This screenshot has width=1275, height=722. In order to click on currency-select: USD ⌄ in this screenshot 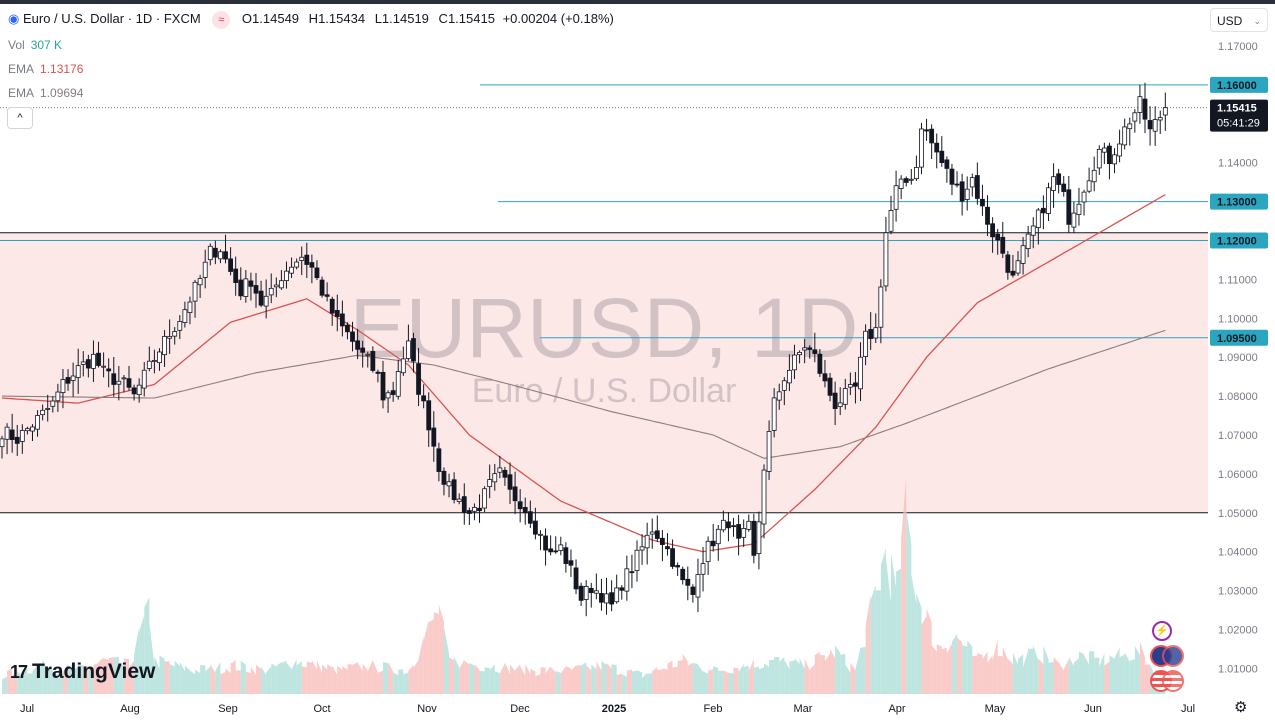, I will do `click(1239, 20)`.